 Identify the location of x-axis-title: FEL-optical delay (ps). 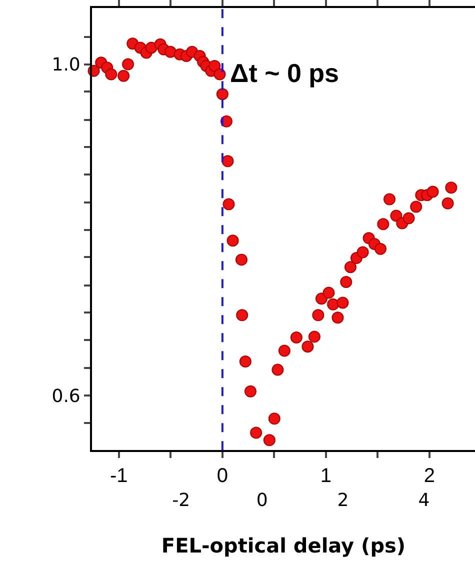
(283, 546).